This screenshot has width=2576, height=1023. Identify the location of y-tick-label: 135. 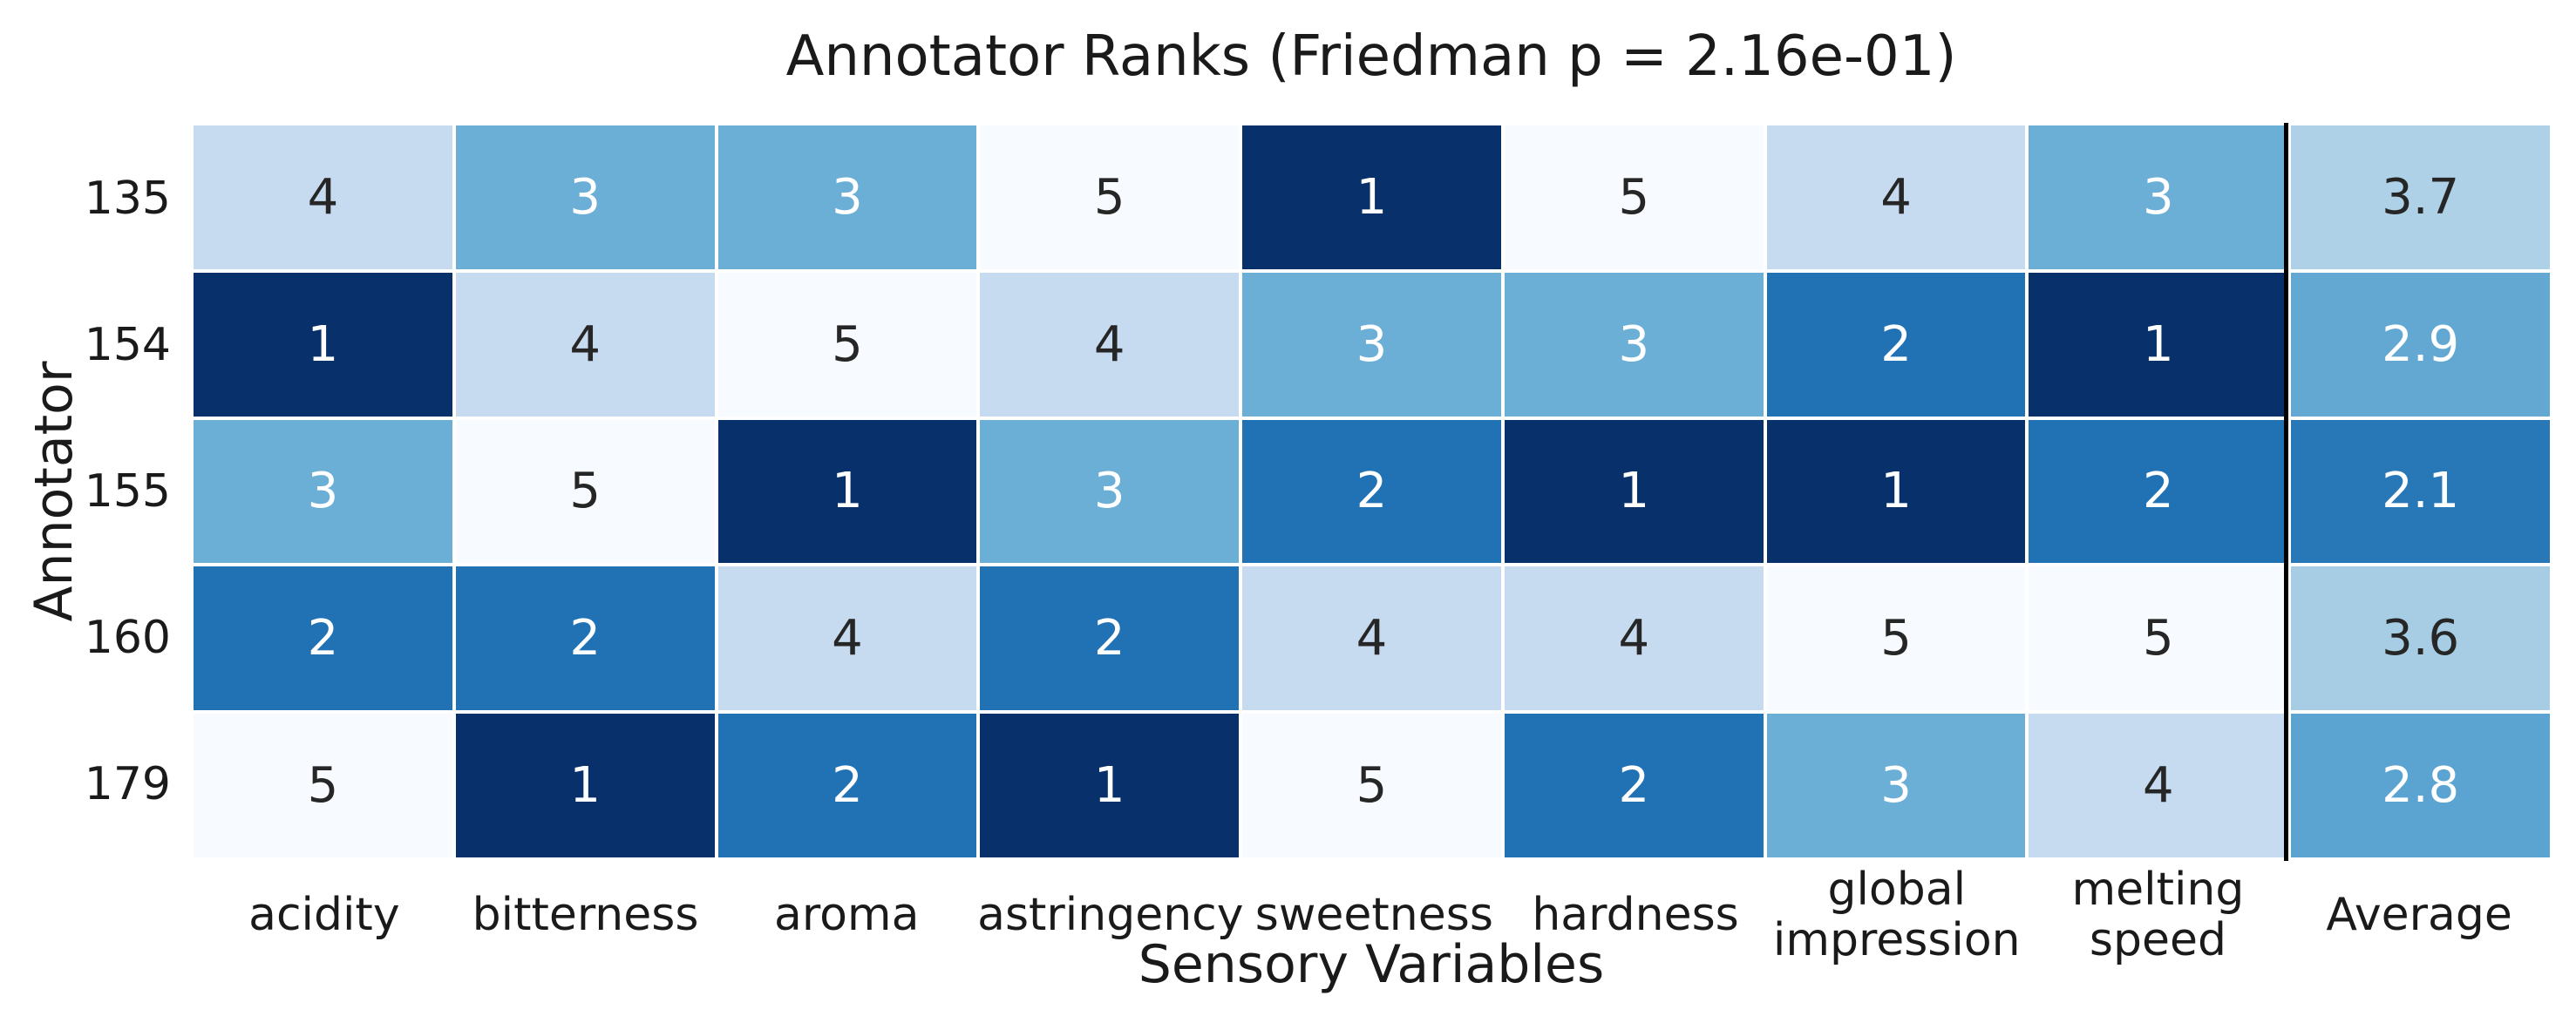
(128, 199).